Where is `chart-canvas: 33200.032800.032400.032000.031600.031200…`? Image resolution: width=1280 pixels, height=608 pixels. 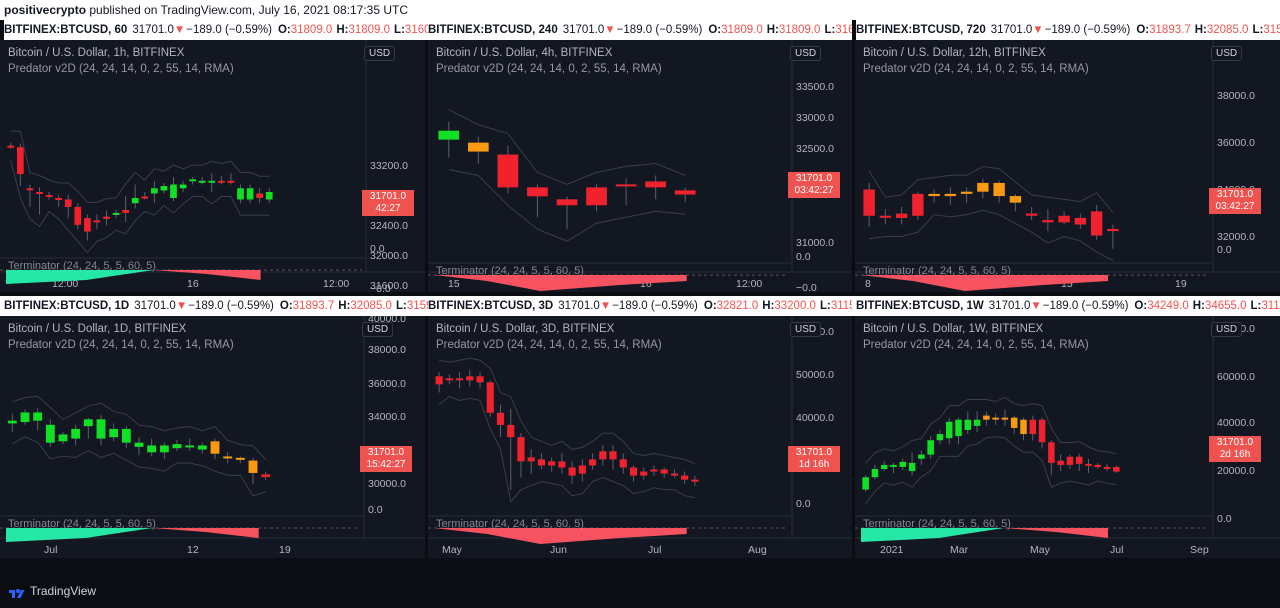
chart-canvas: 33200.032800.032400.032000.031600.031200… is located at coordinates (212, 166).